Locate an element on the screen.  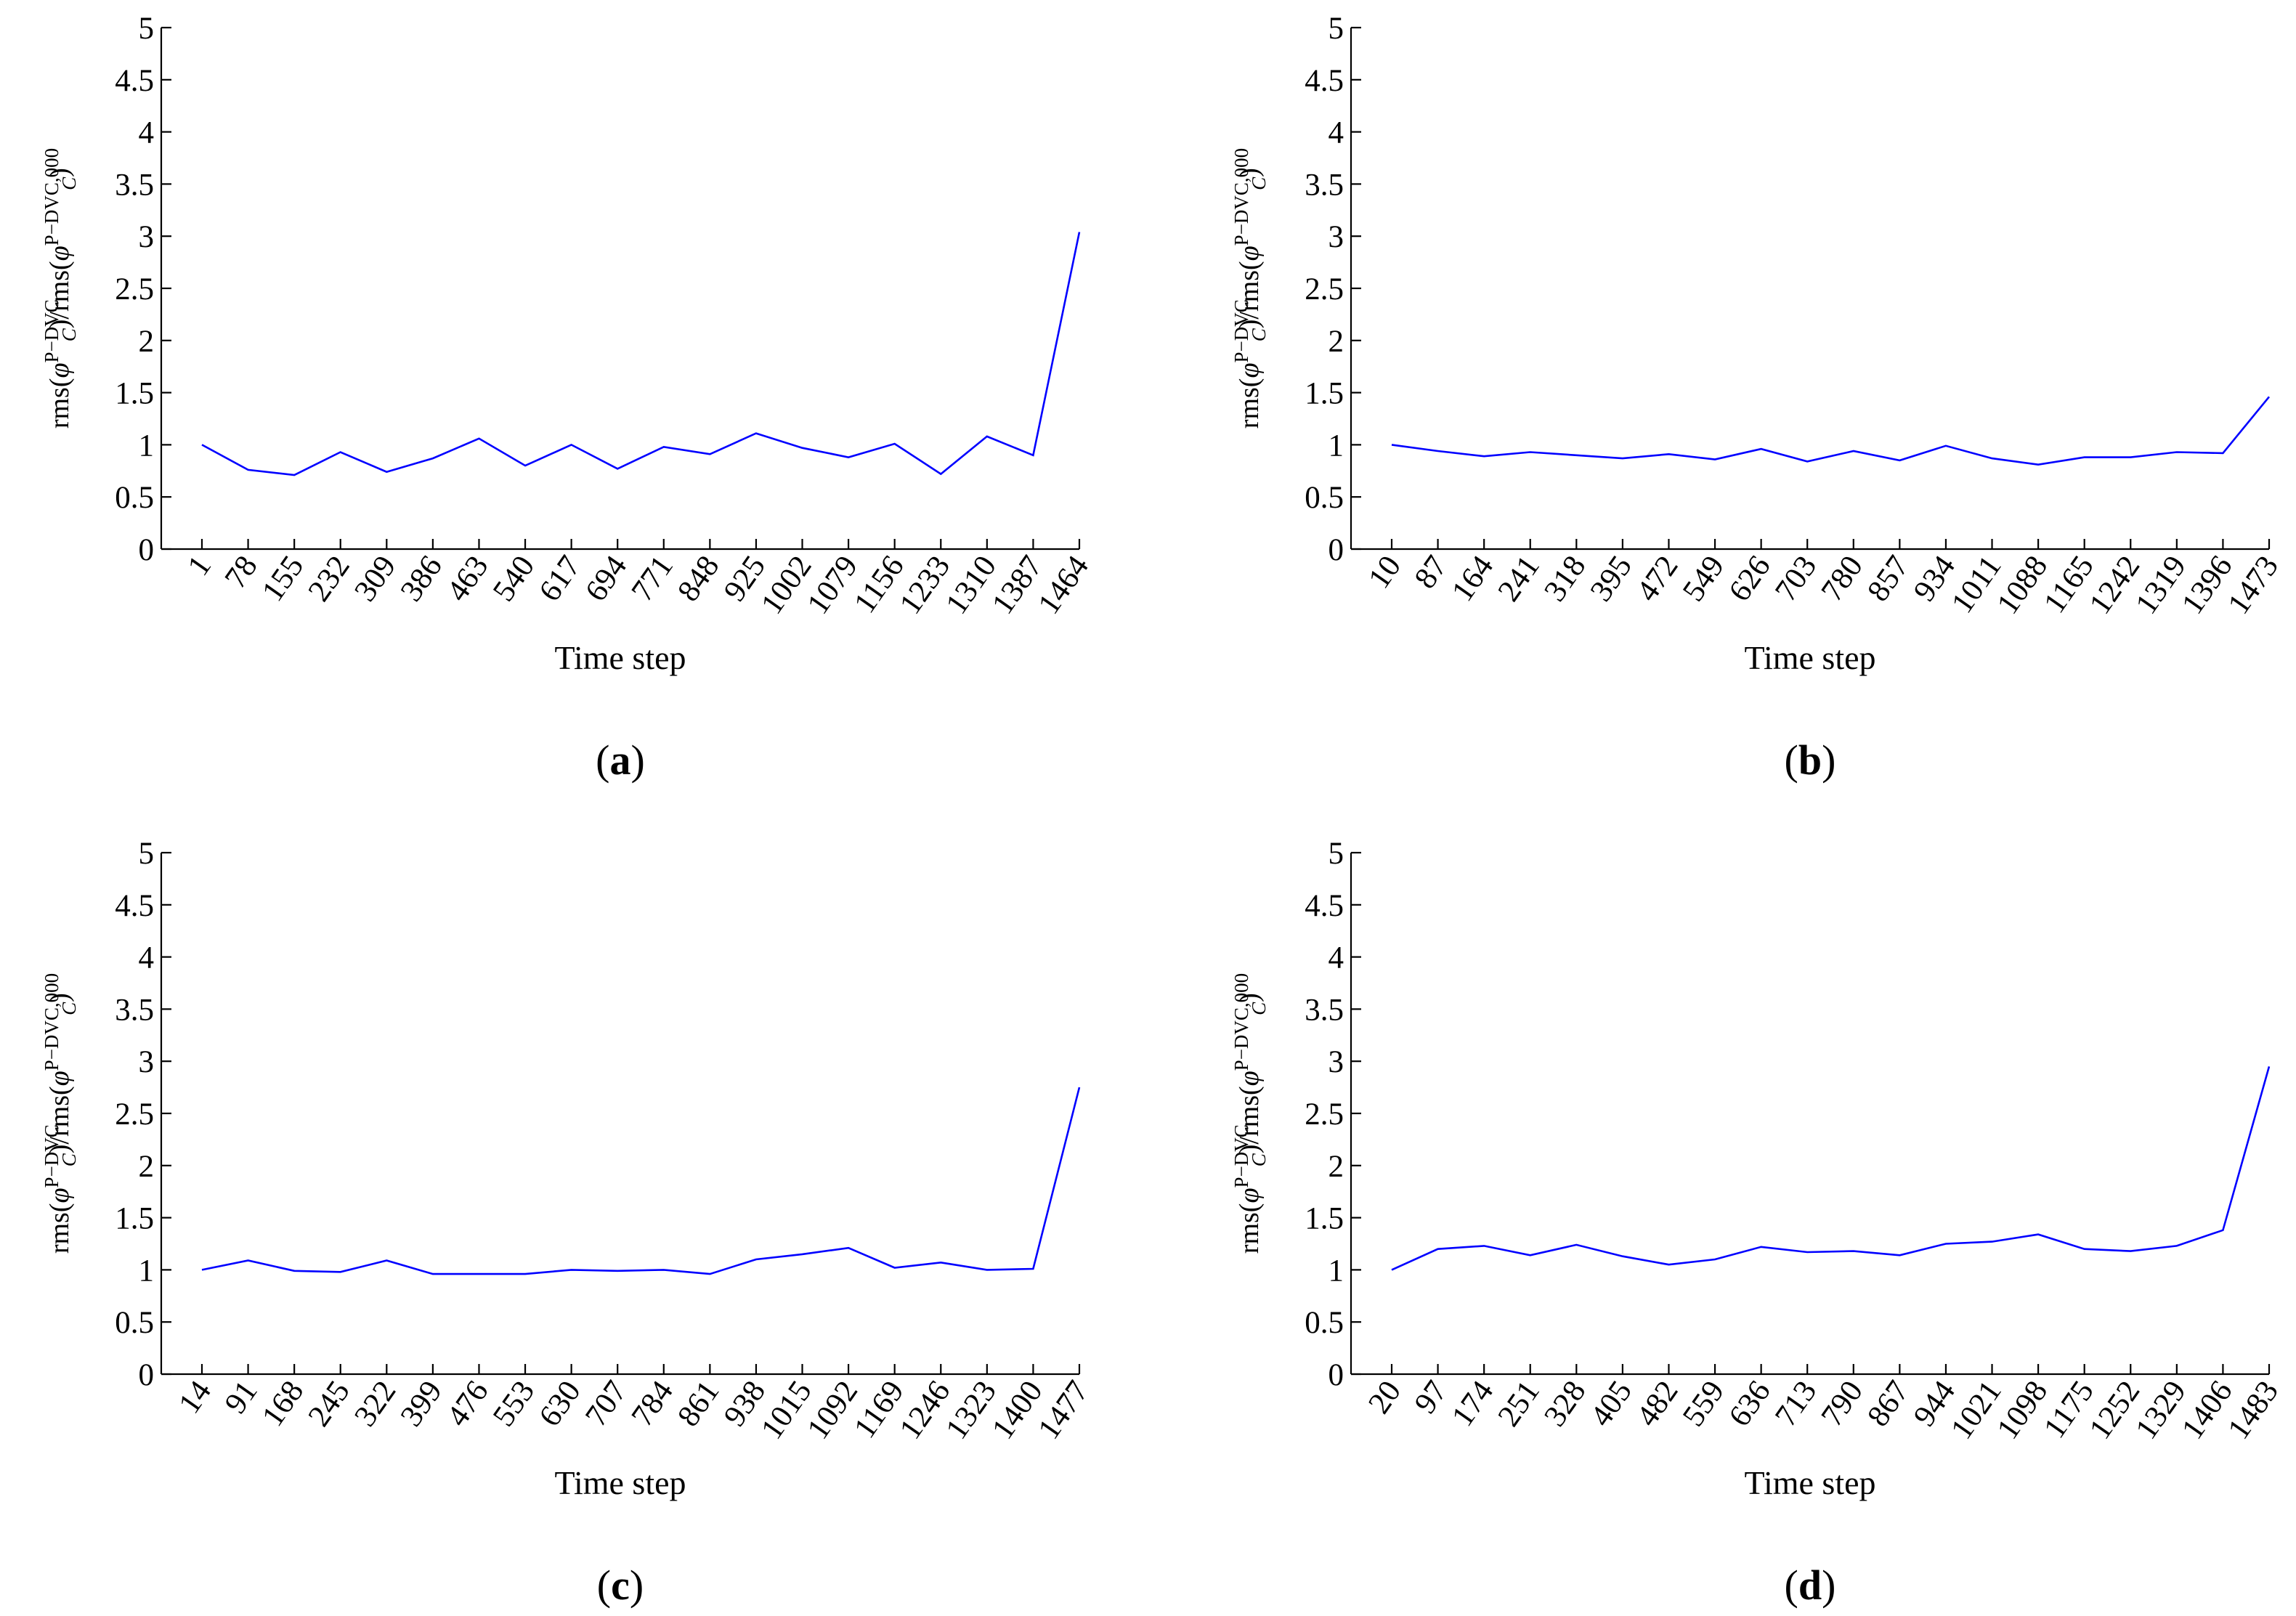
x-tick-label: 867 is located at coordinates (1888, 1404).